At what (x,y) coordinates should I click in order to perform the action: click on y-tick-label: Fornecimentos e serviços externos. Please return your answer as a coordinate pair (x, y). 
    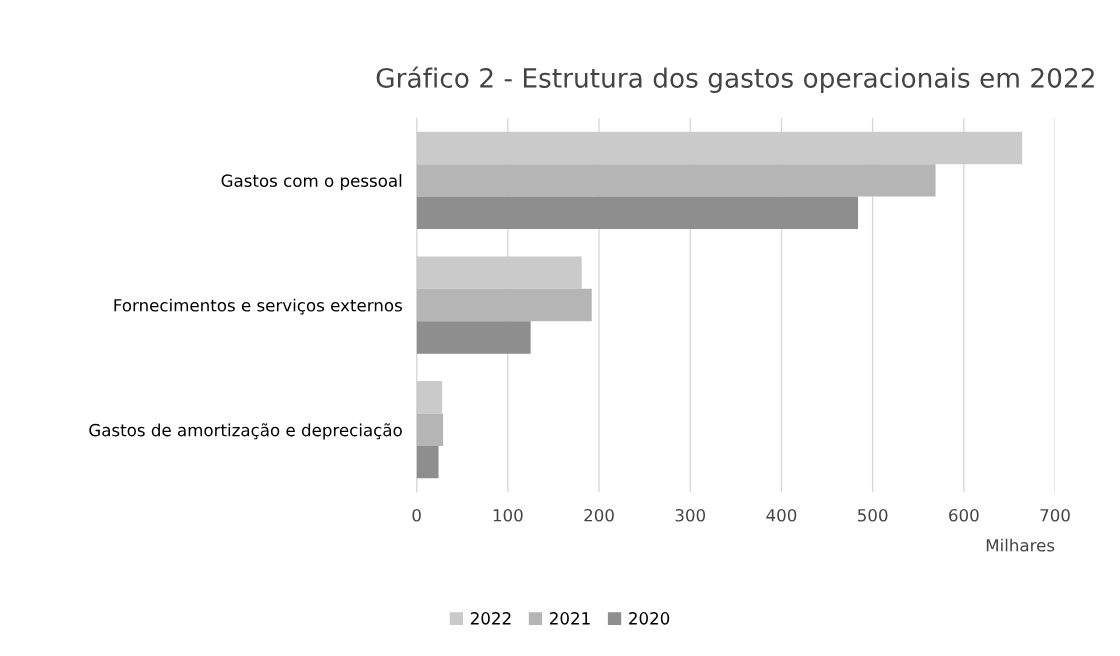
    Looking at the image, I should click on (258, 306).